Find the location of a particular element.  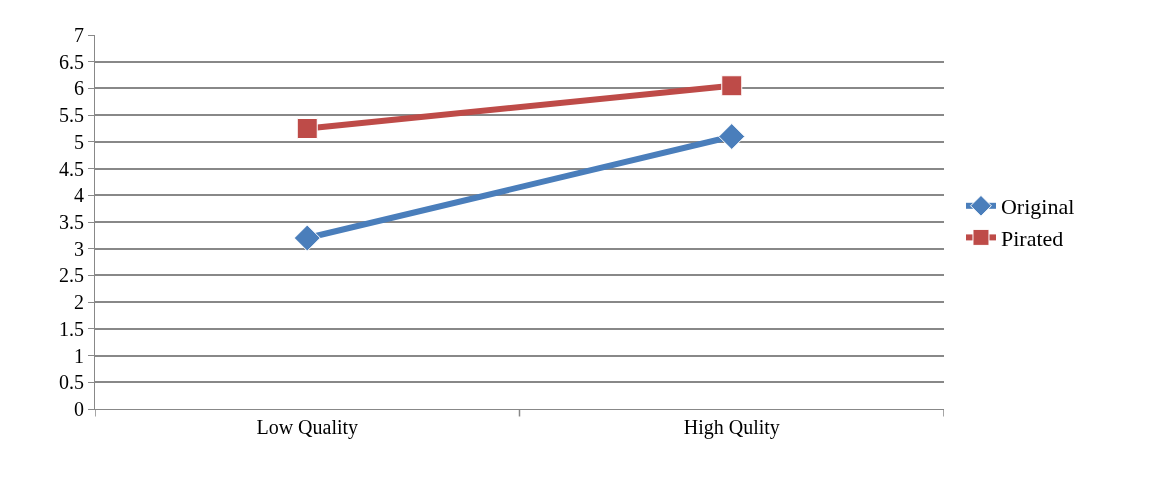

y-tick-label: 7 is located at coordinates (79, 35).